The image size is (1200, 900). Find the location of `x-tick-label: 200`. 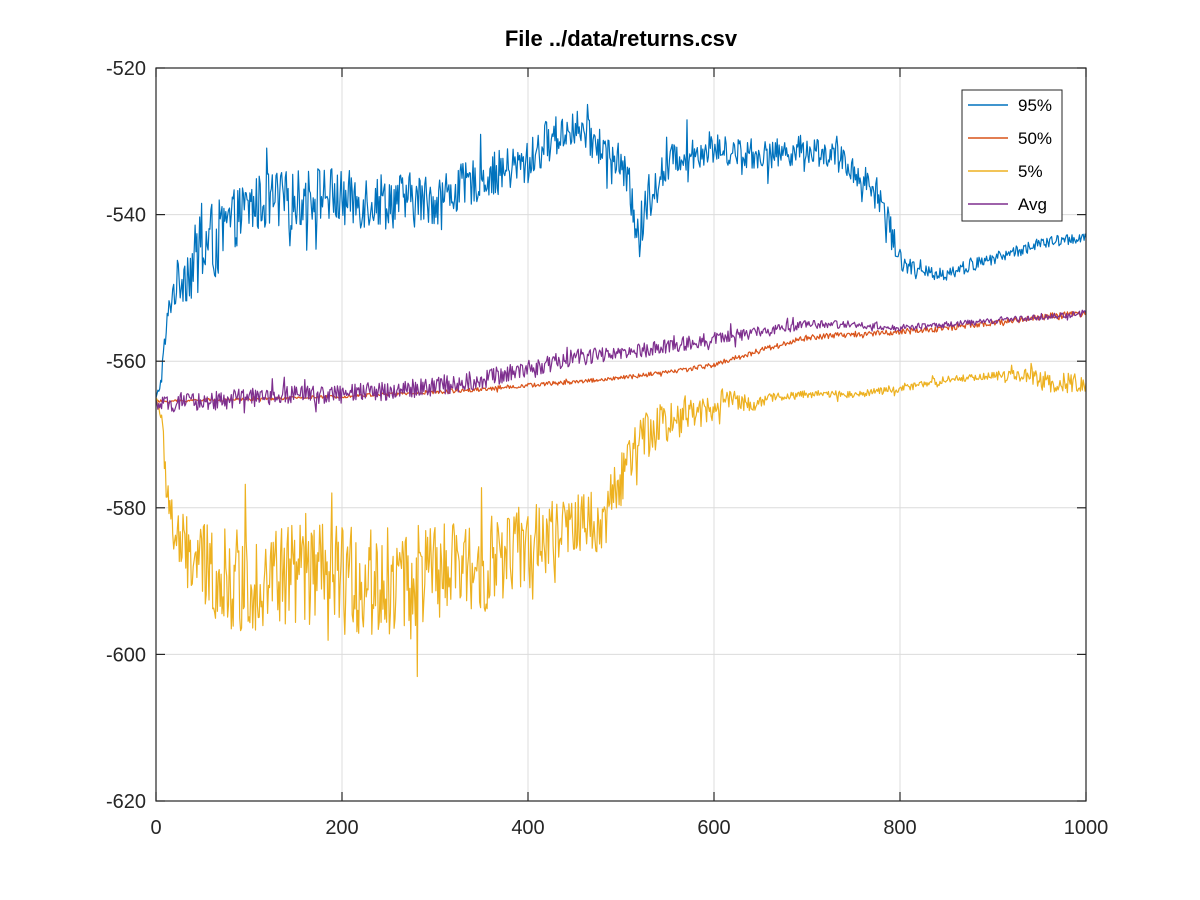

x-tick-label: 200 is located at coordinates (341, 828).